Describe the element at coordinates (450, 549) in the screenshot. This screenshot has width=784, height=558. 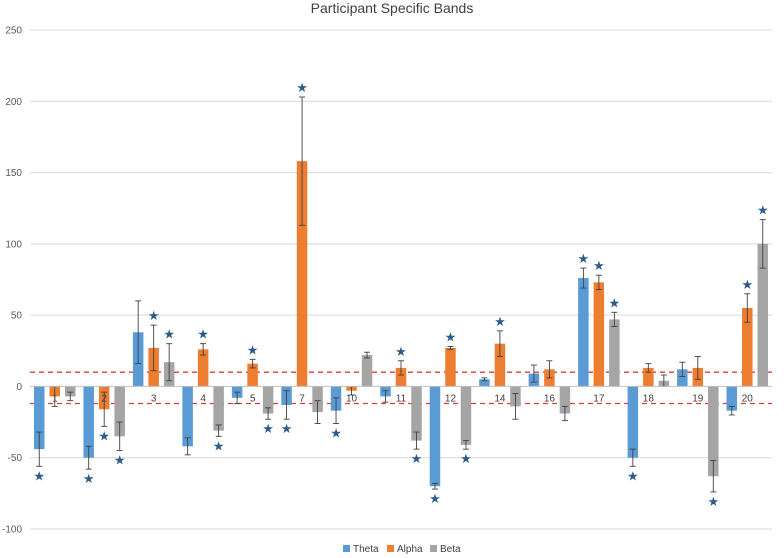
I see `legend-label-beta: Beta` at that location.